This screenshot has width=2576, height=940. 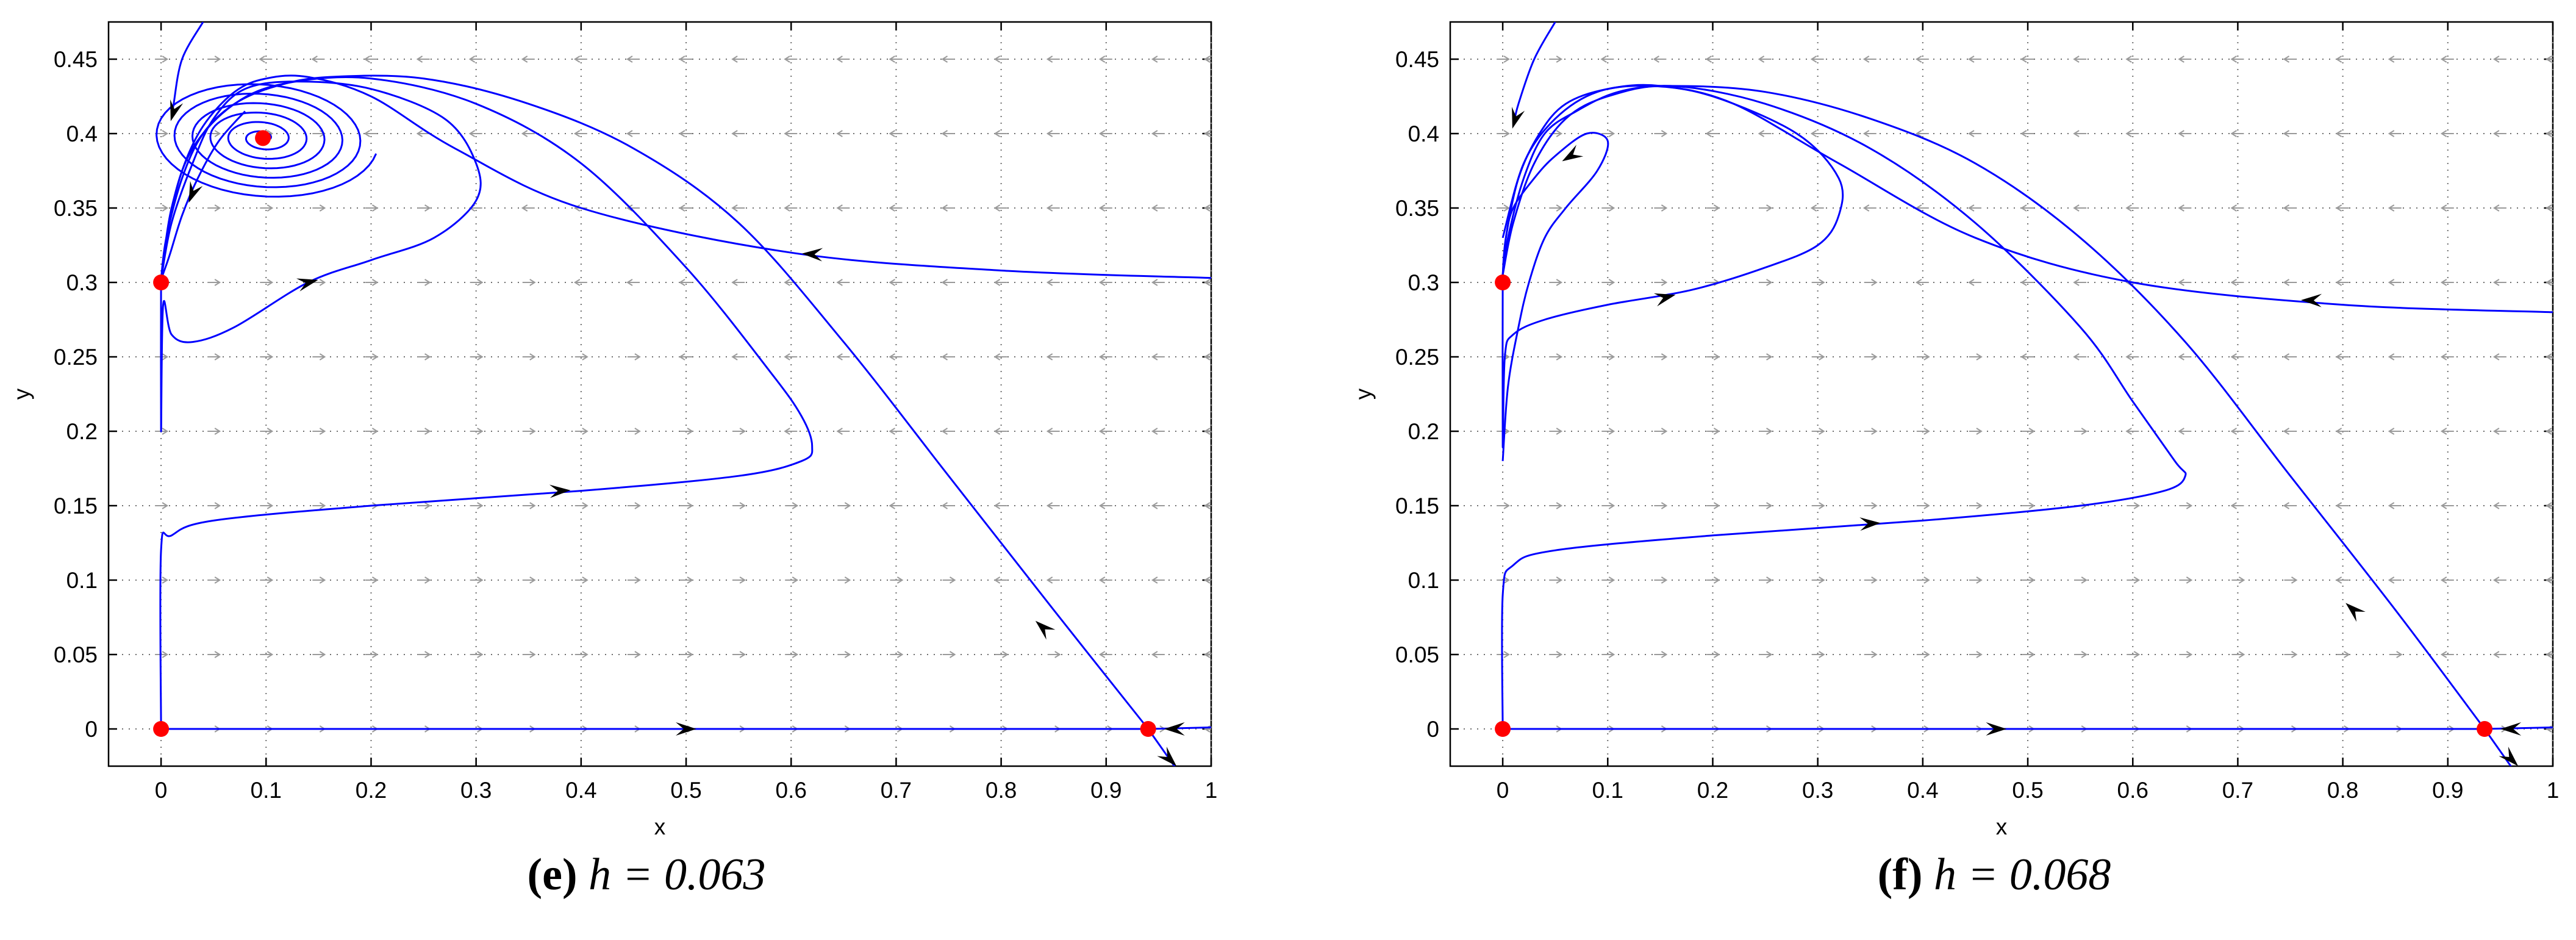 I want to click on x-tick-label: 0, so click(x=1503, y=790).